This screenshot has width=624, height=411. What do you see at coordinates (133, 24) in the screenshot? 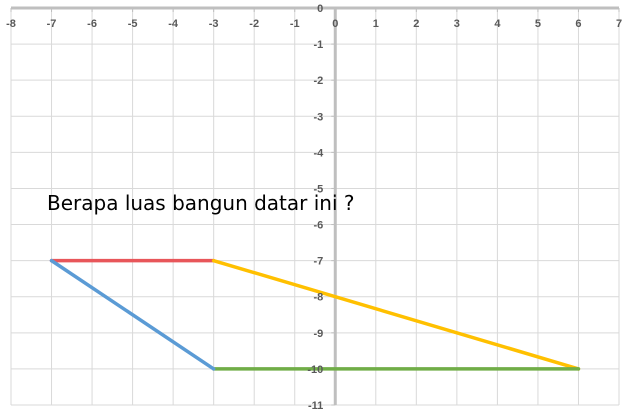
I see `x-tick-label: -5` at bounding box center [133, 24].